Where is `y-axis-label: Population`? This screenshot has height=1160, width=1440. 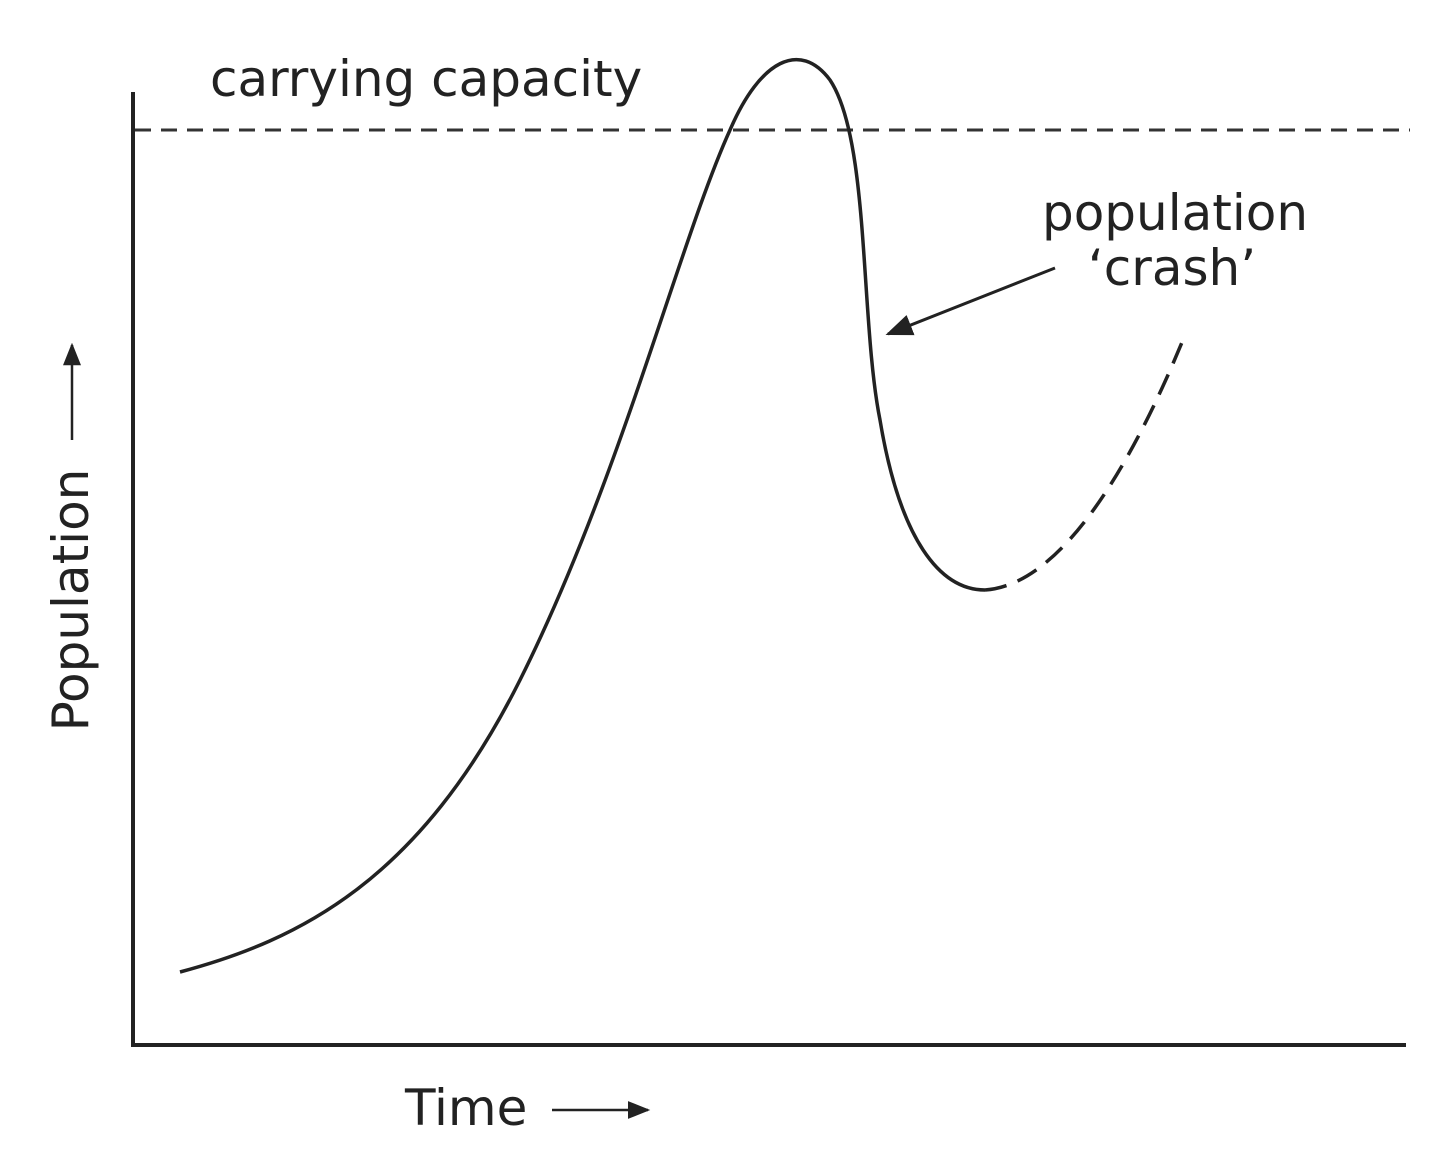 y-axis-label: Population is located at coordinates (71, 600).